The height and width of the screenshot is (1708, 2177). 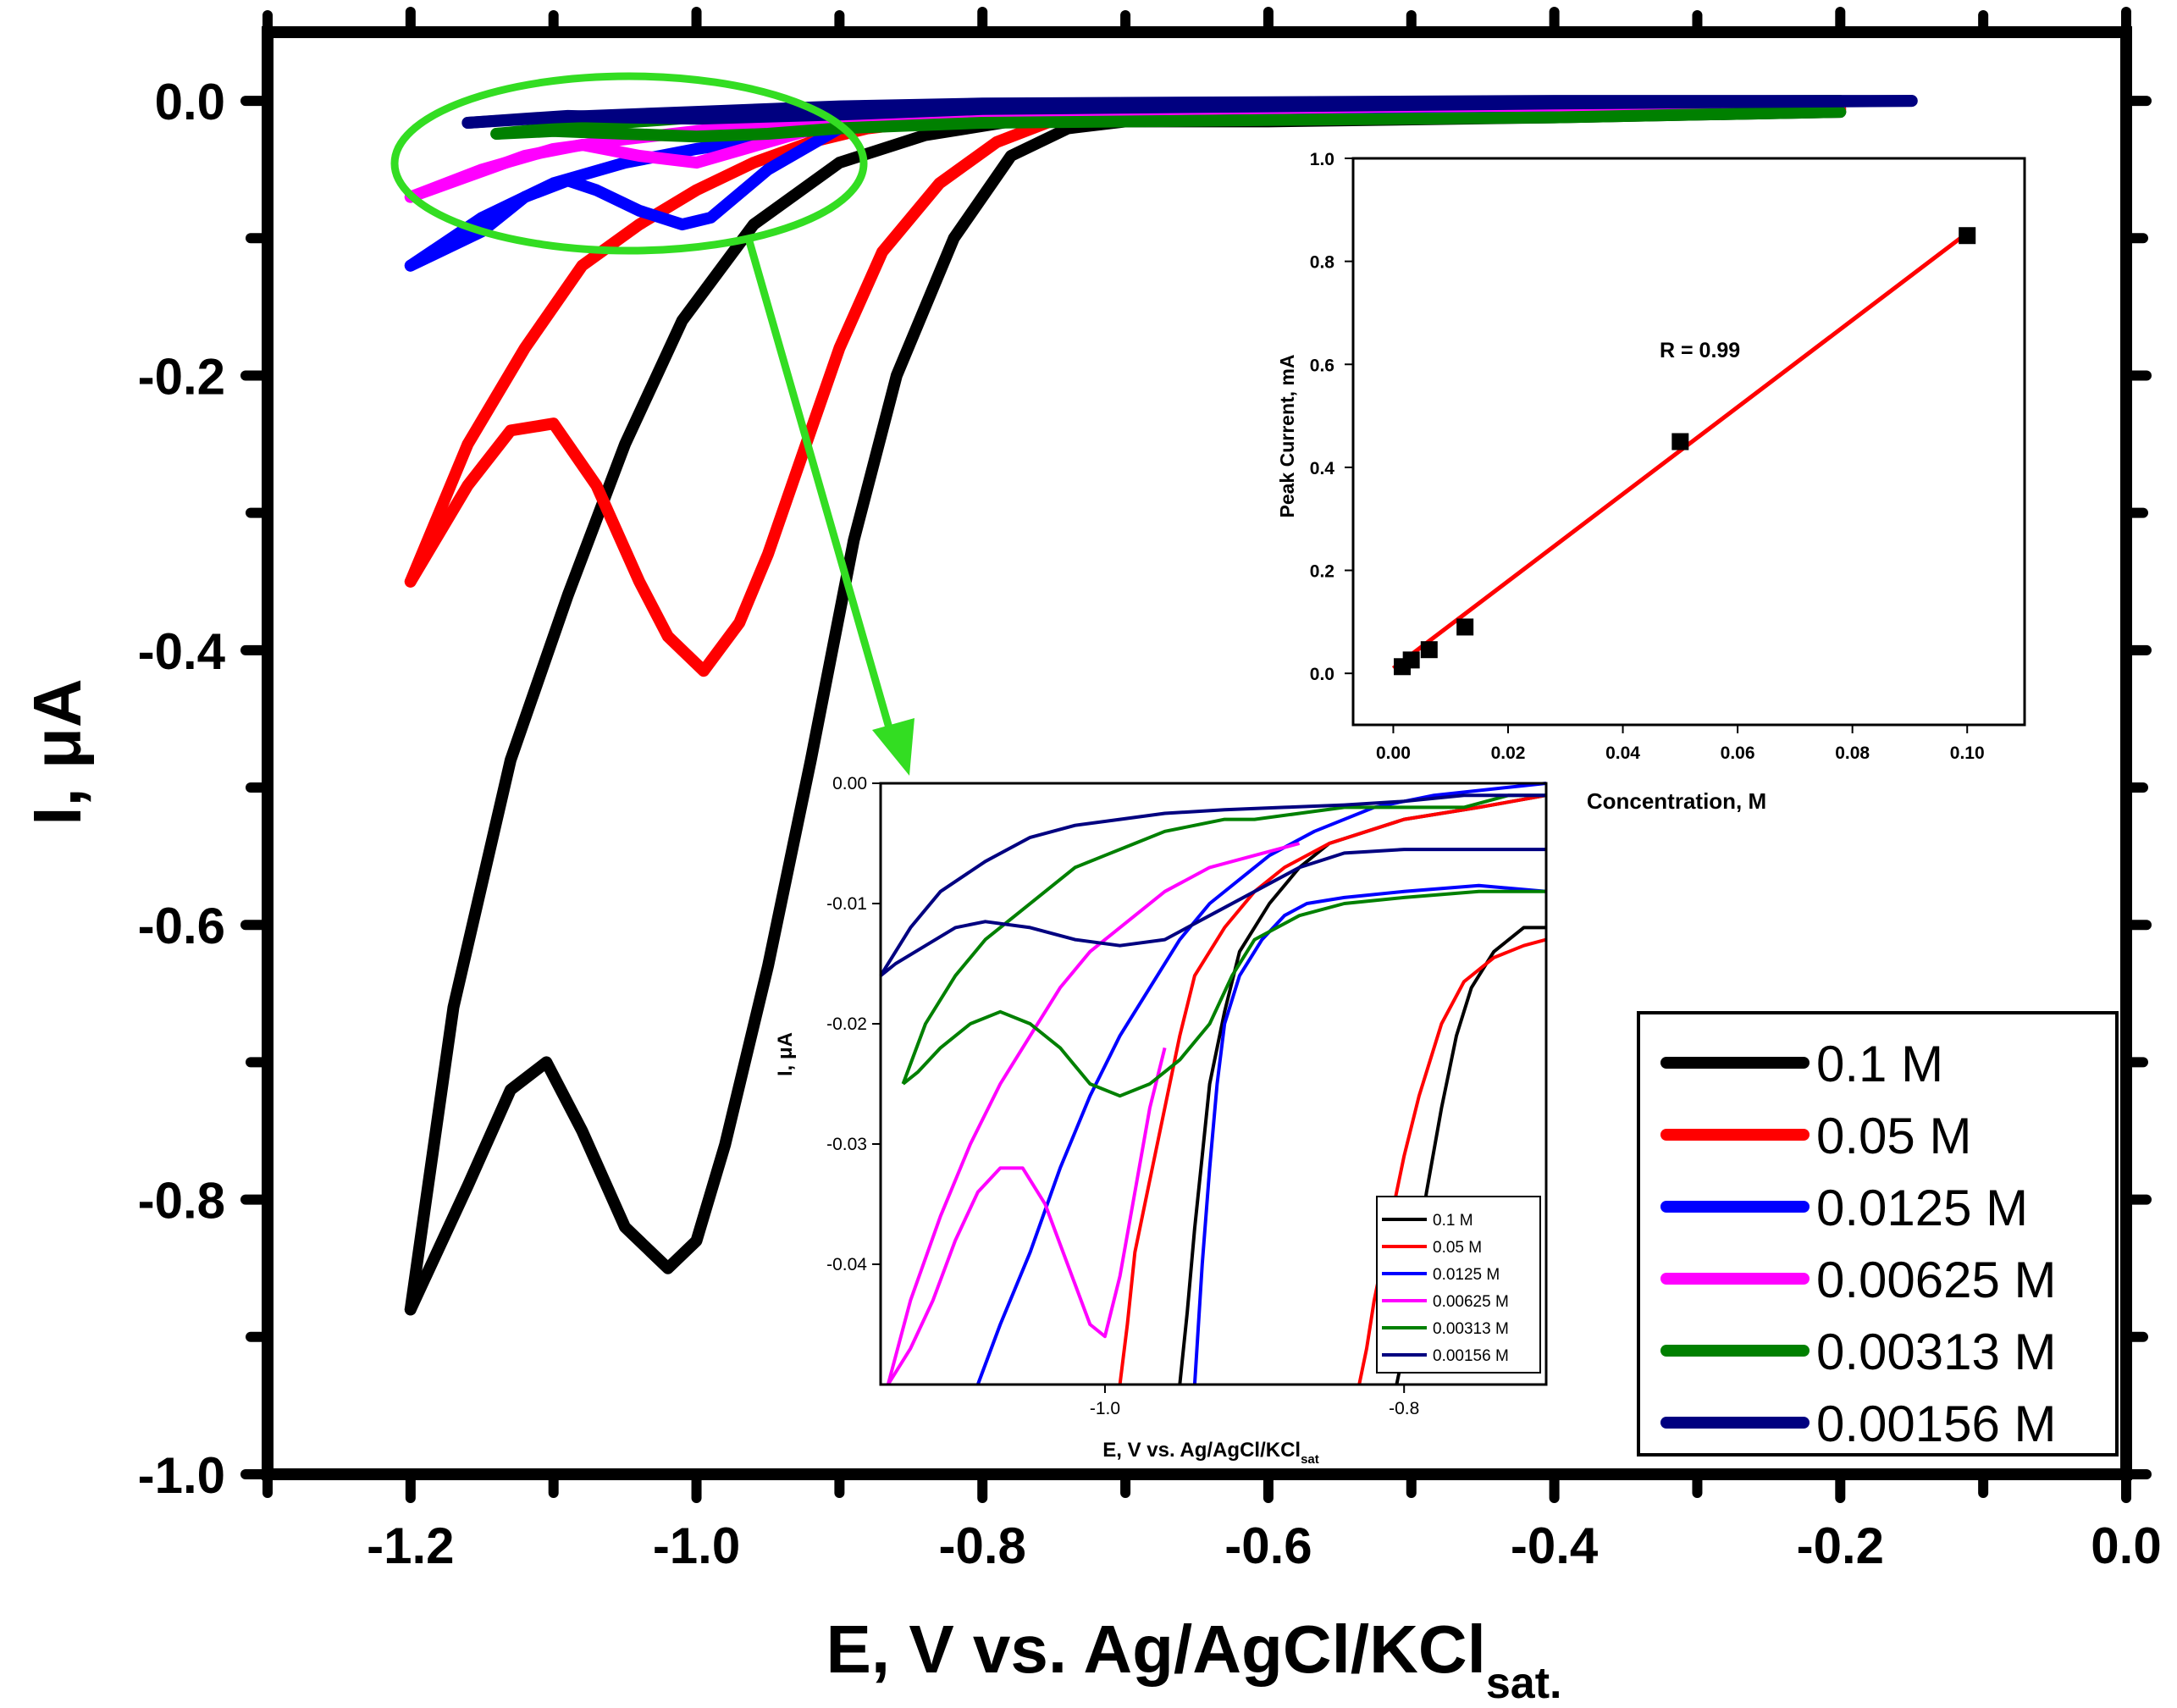 I want to click on main-legend-label: 0.05 M, so click(x=1894, y=1136).